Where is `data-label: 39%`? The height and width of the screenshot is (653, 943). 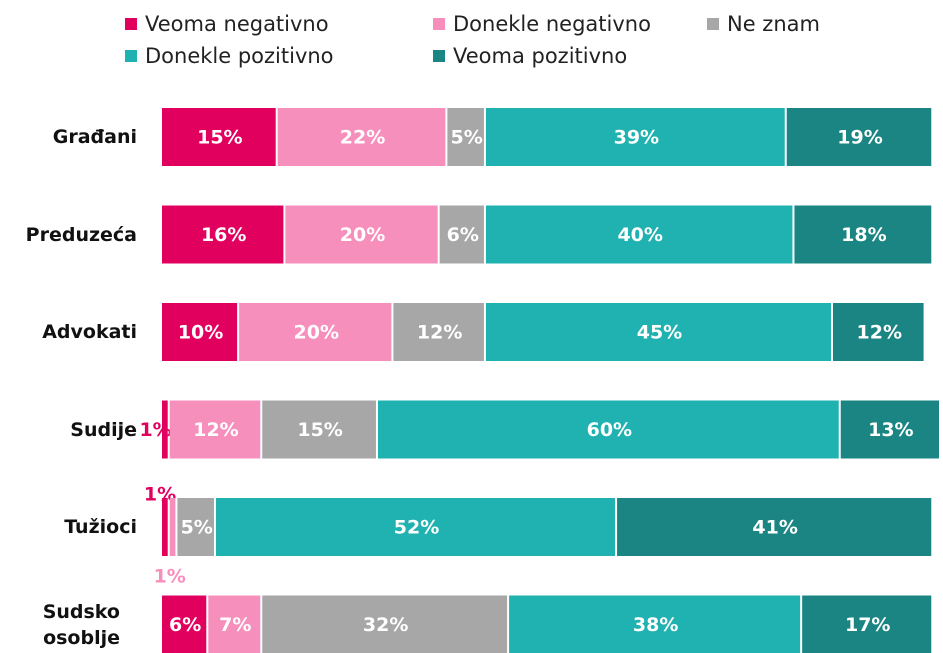 data-label: 39% is located at coordinates (636, 138).